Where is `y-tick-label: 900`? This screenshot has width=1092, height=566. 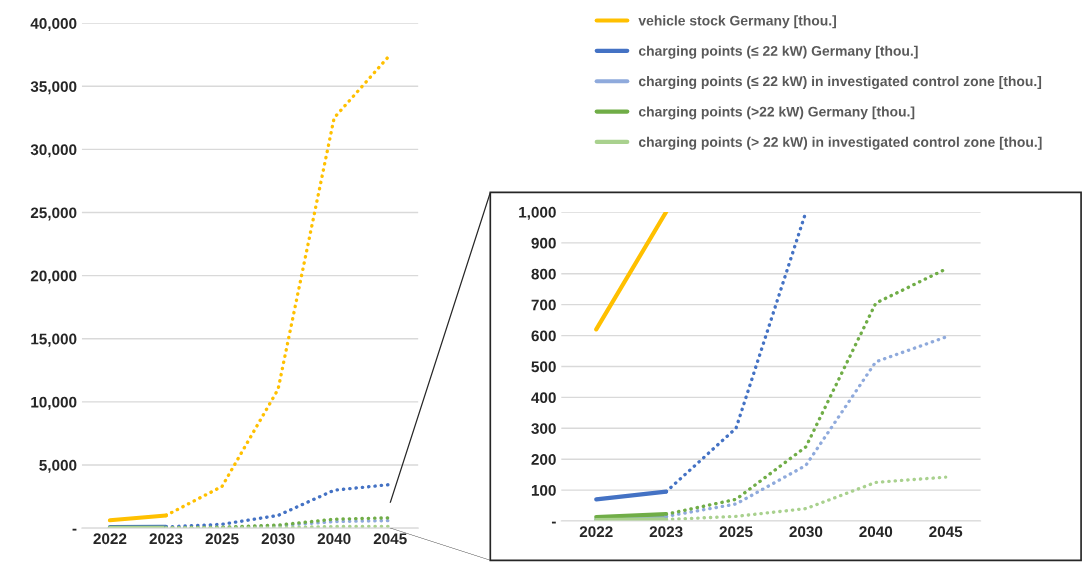
y-tick-label: 900 is located at coordinates (543, 243).